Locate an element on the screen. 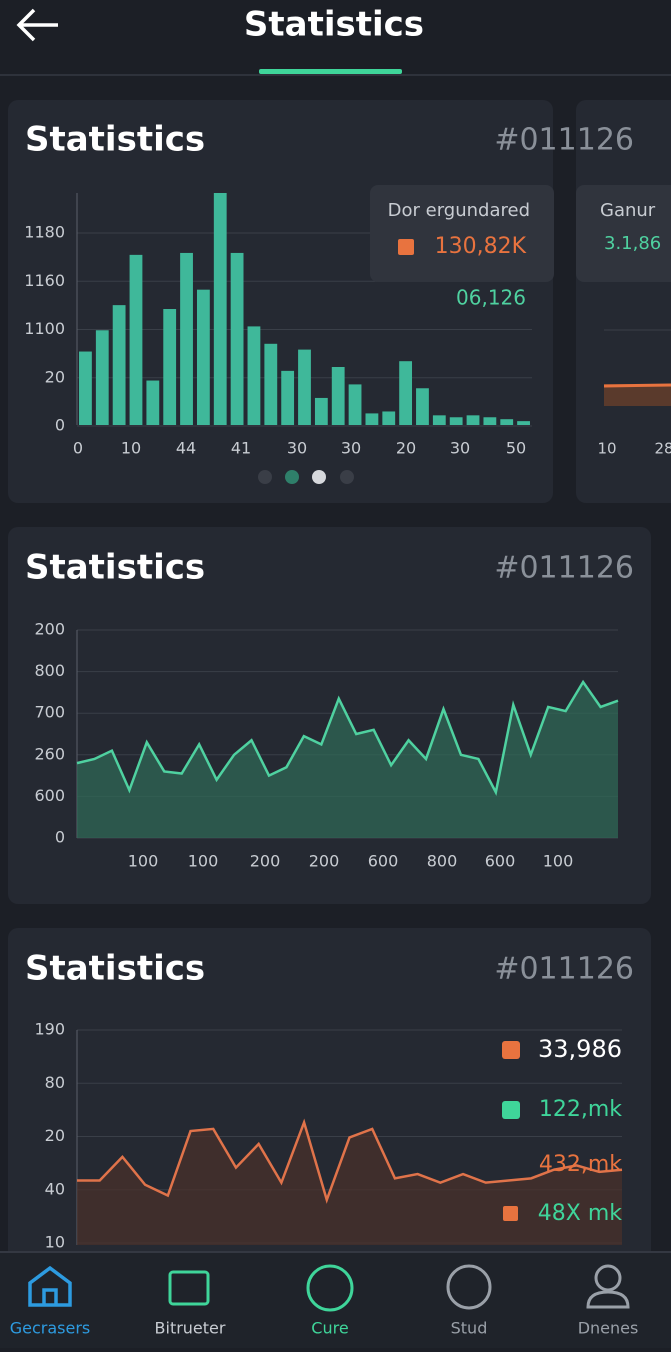  active-tab-indicator is located at coordinates (330, 71).